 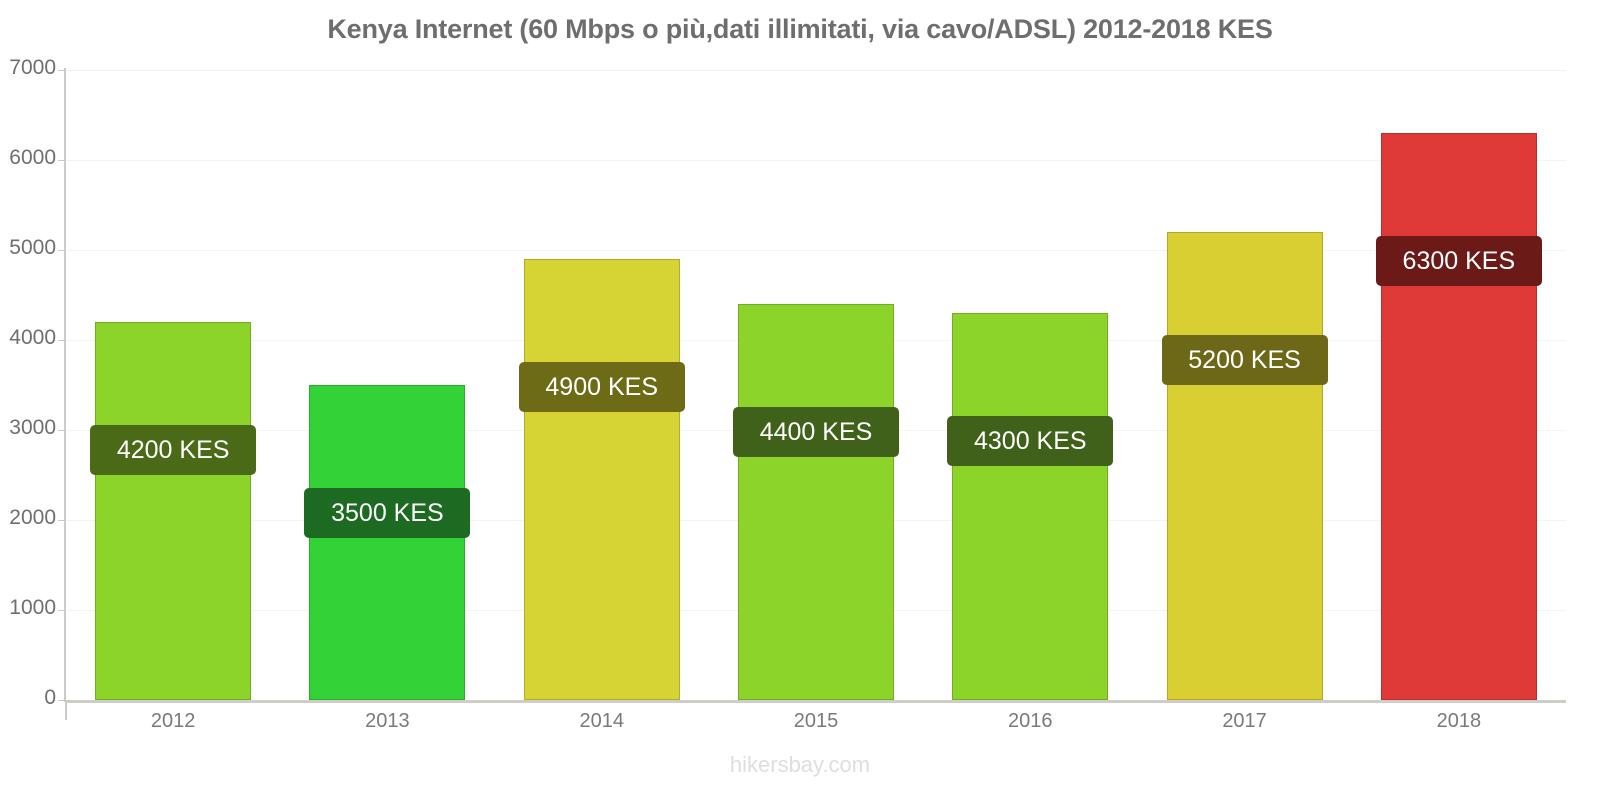 I want to click on x-axis-tick-label: 2015, so click(x=816, y=721).